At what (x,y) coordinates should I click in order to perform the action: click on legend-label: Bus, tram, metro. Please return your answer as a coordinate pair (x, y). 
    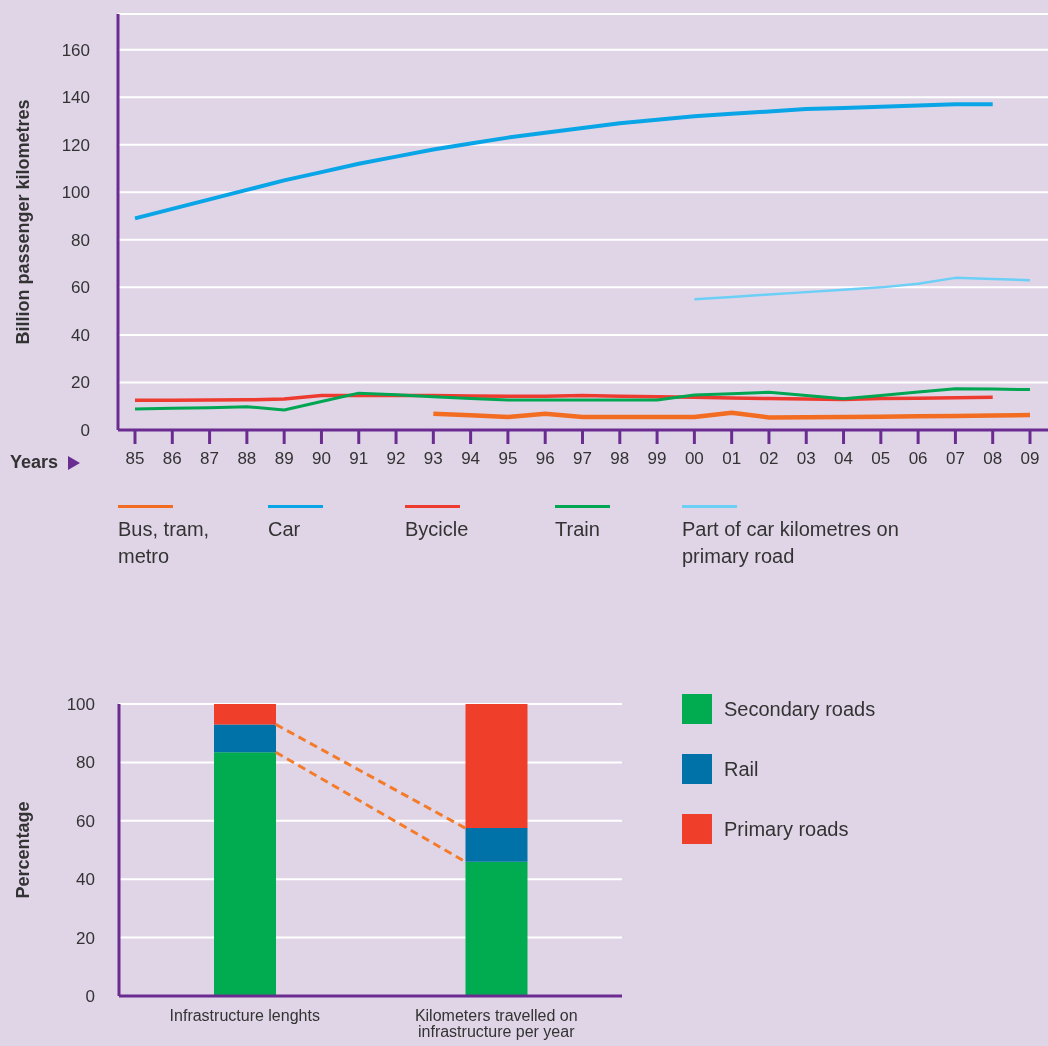
    Looking at the image, I should click on (164, 543).